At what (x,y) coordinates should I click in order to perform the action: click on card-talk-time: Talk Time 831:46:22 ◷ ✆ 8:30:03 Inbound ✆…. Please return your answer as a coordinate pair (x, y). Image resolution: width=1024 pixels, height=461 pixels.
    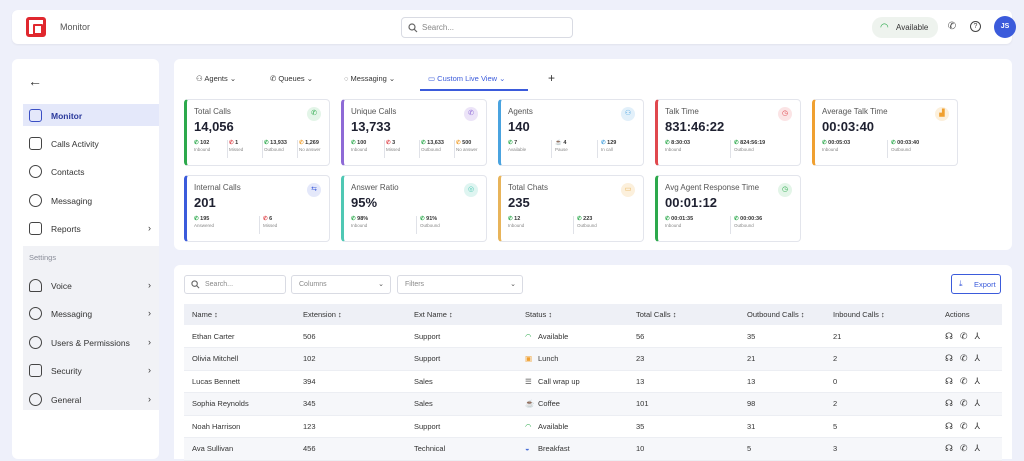
    Looking at the image, I should click on (728, 132).